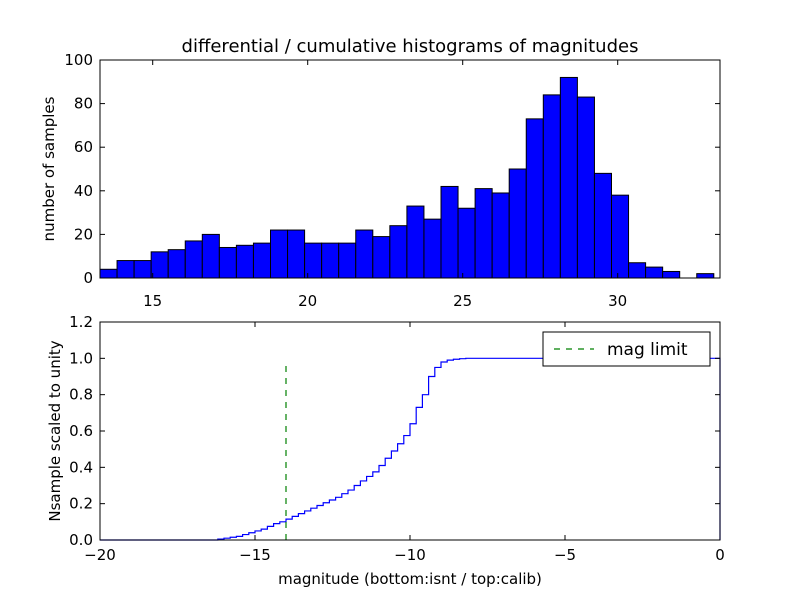  I want to click on bottom-y-tick-label: 0.2, so click(81, 504).